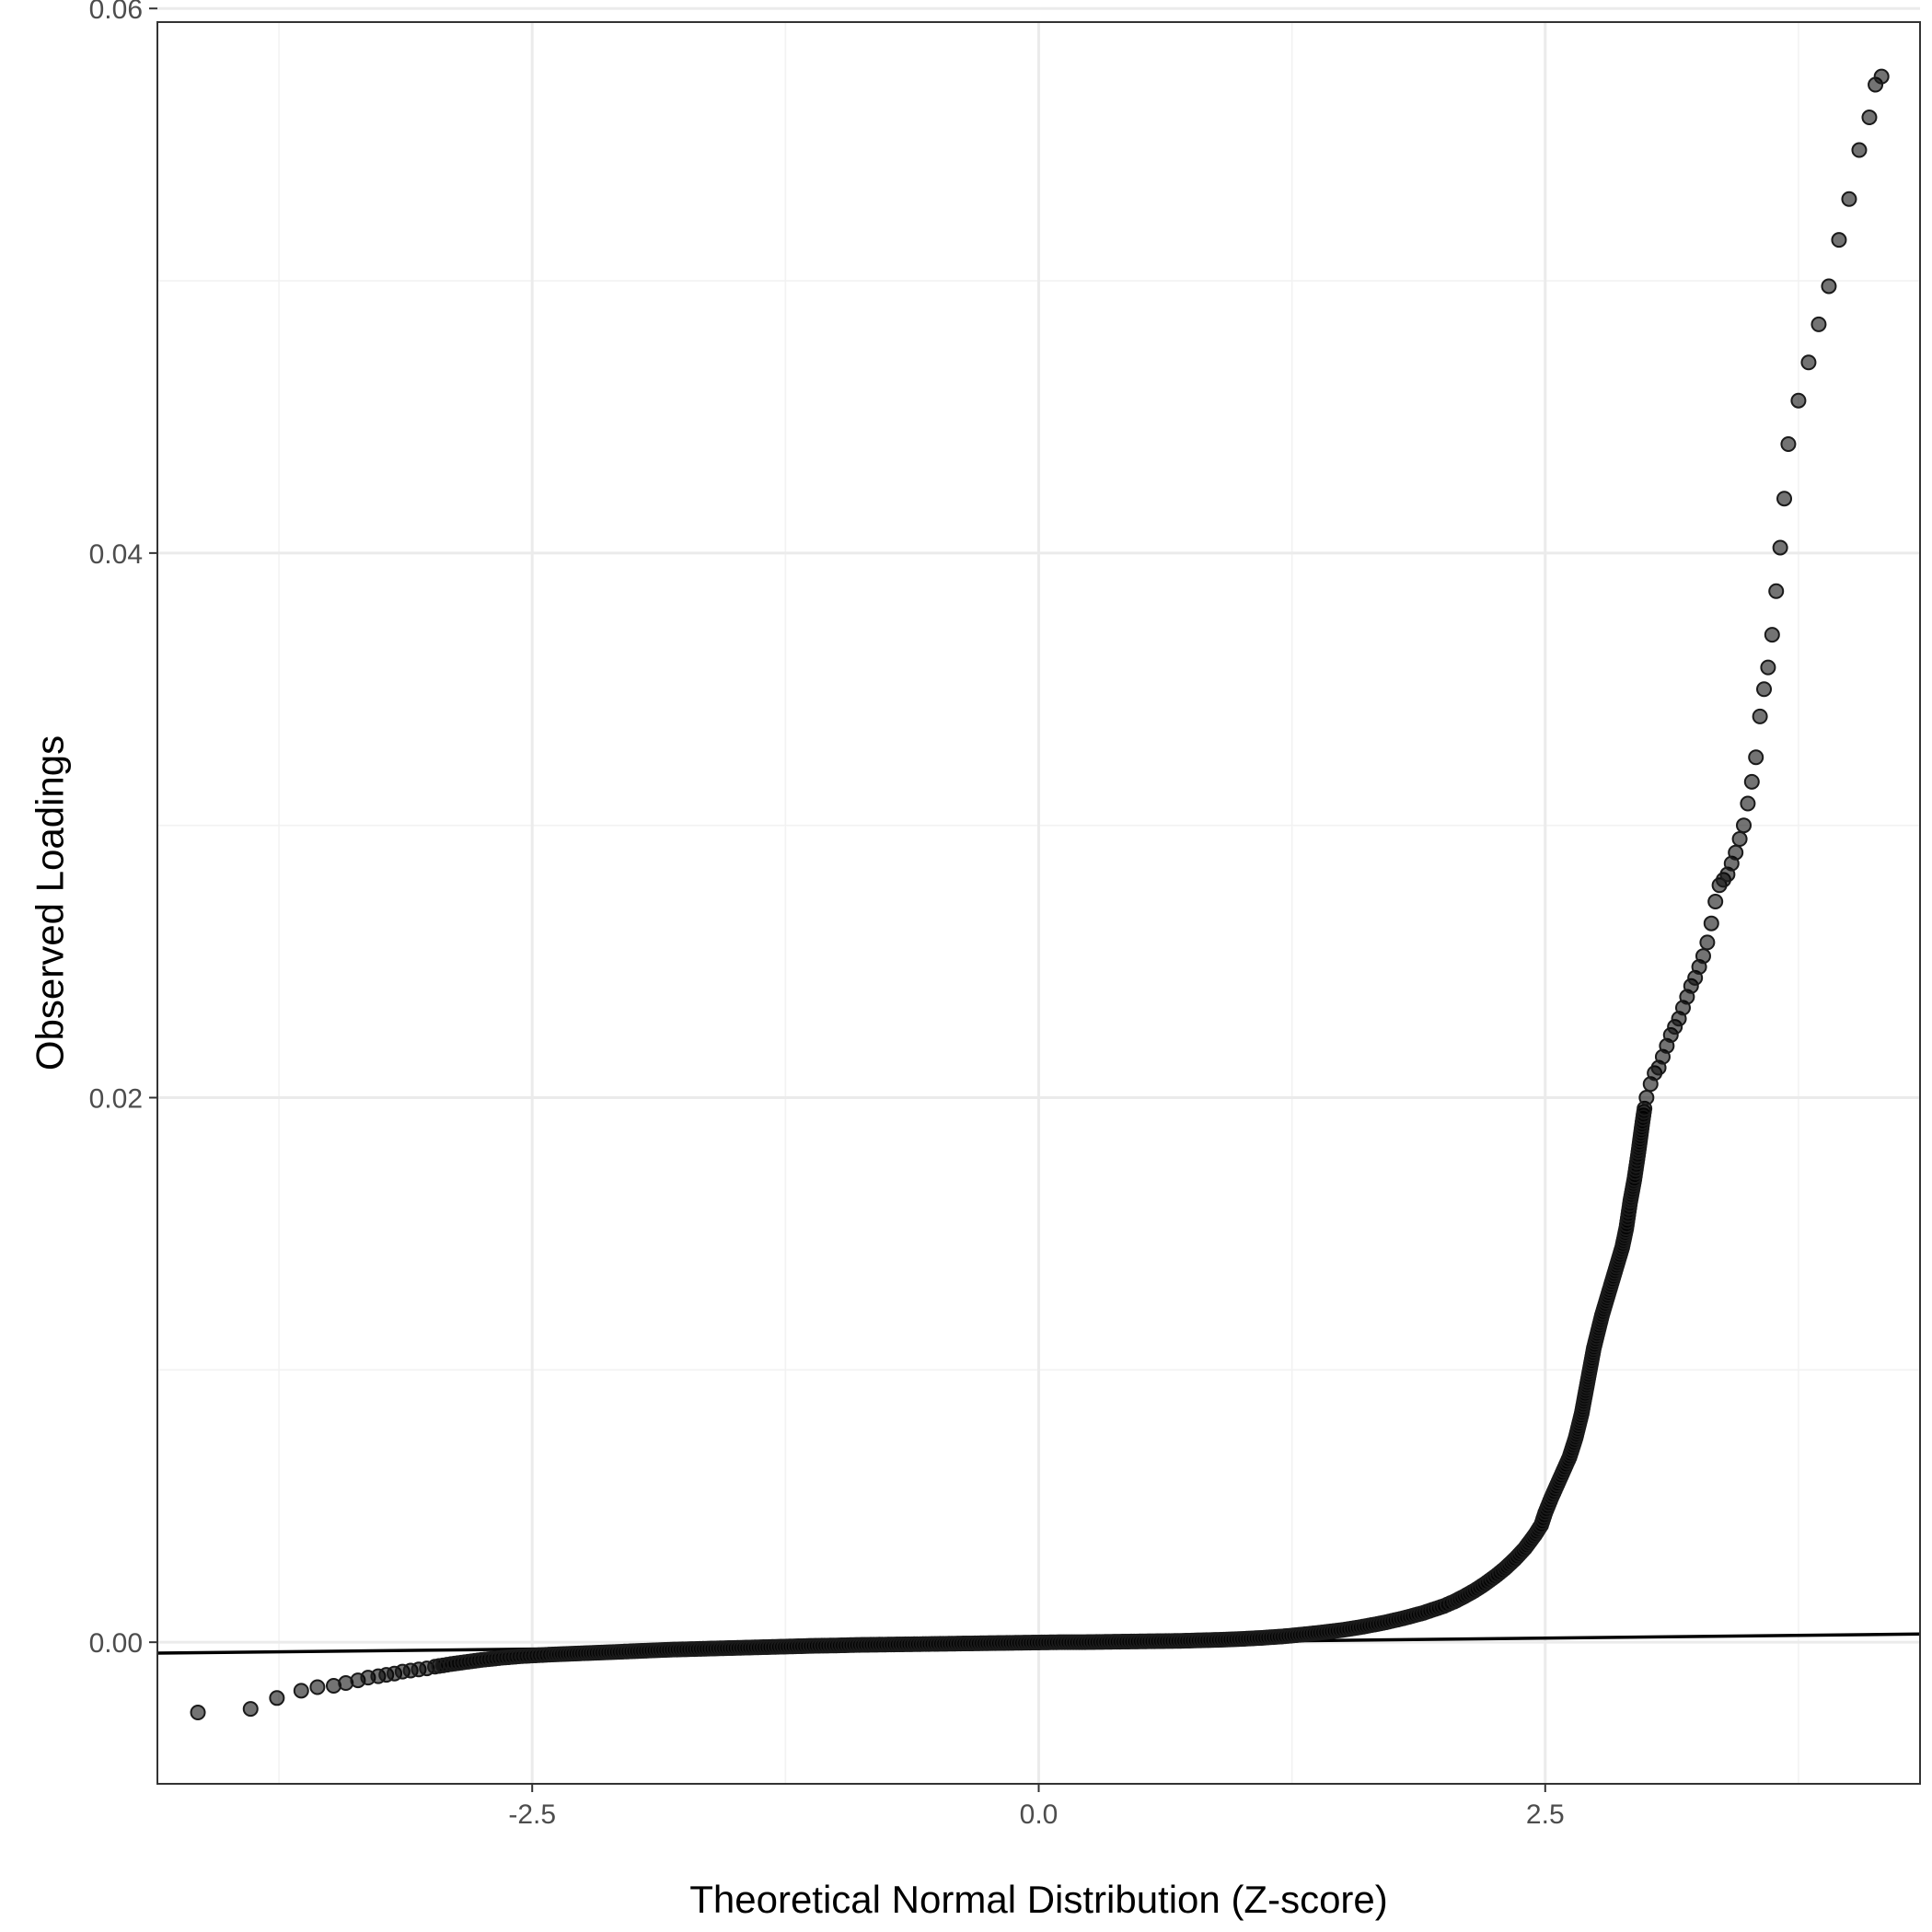  Describe the element at coordinates (116, 13) in the screenshot. I see `y-tick-label: 0.06` at that location.